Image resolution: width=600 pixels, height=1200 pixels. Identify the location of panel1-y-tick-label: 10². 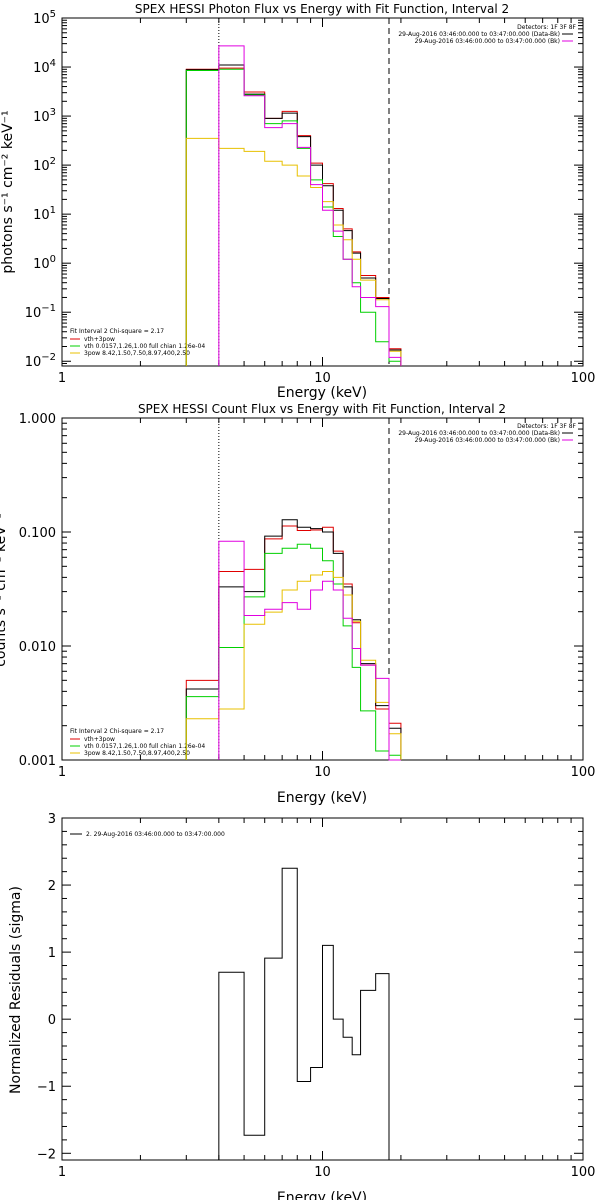
(44, 165).